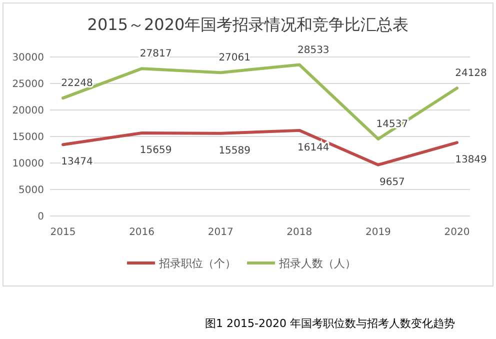 Image resolution: width=496 pixels, height=339 pixels. Describe the element at coordinates (221, 232) in the screenshot. I see `x-tick-label: 2017` at that location.